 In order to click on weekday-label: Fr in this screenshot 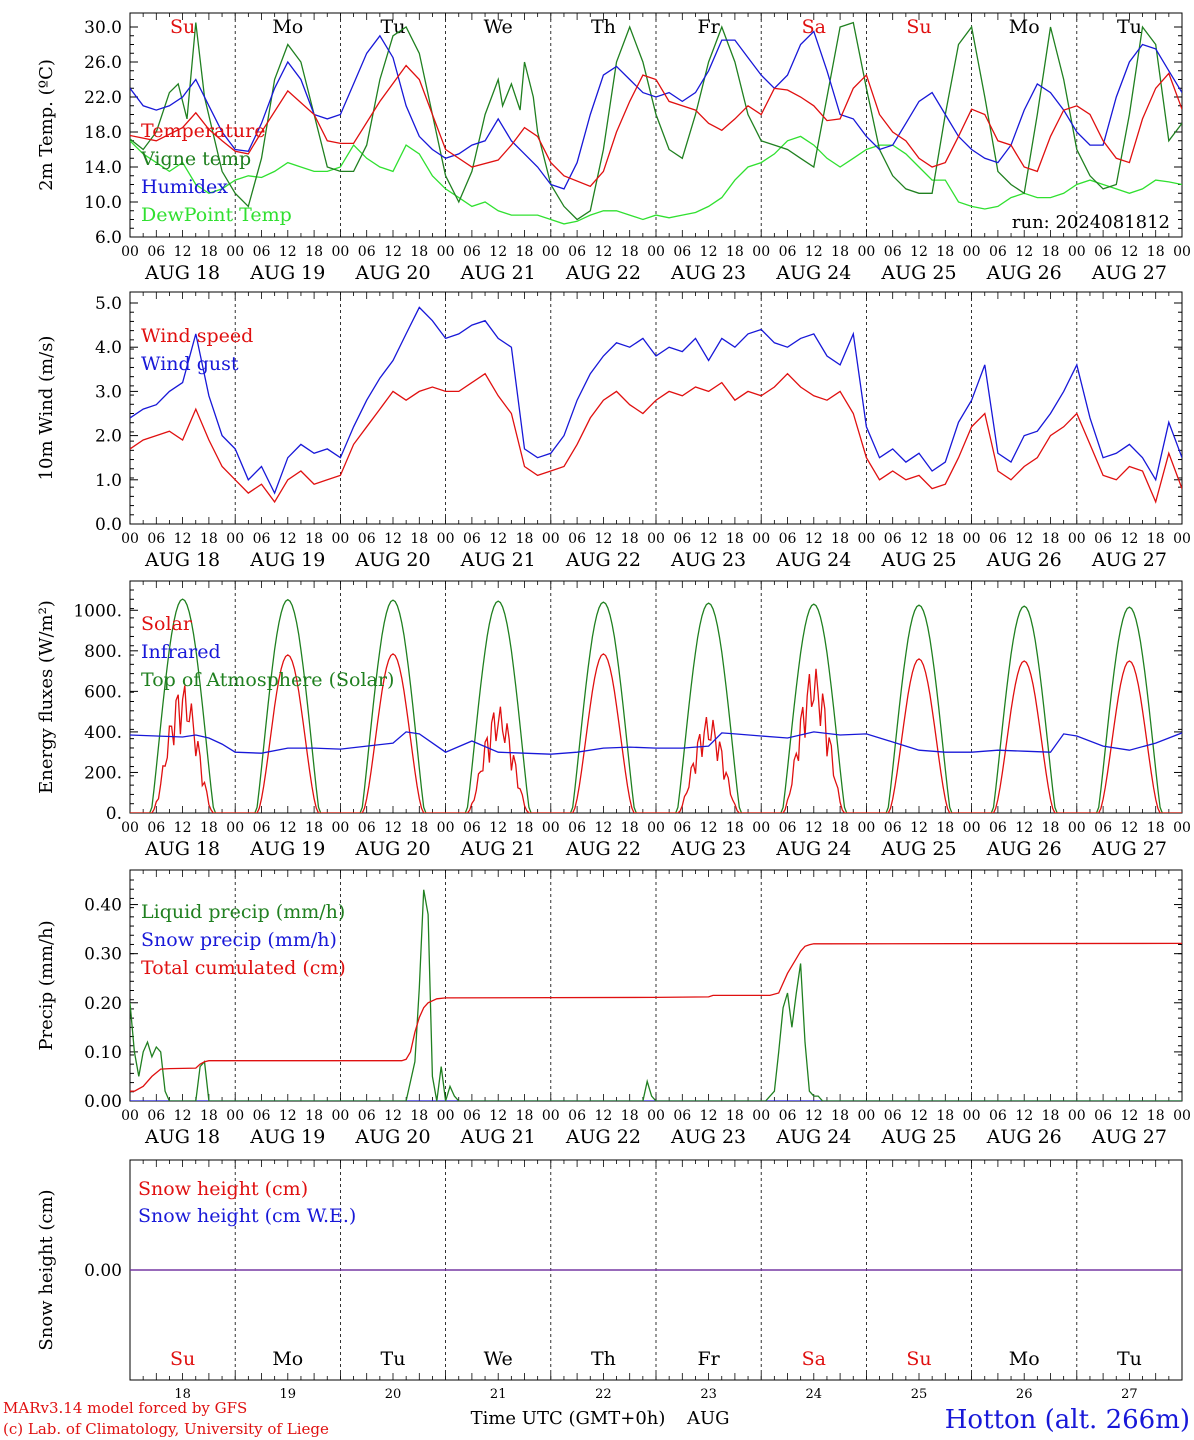, I will do `click(708, 1359)`.